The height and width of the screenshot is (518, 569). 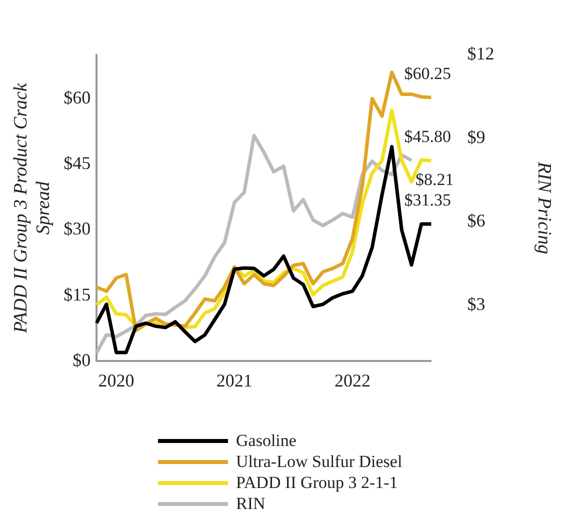 What do you see at coordinates (32, 208) in the screenshot?
I see `y-axis-title: PADD II Group 3 Product Crack Spread` at bounding box center [32, 208].